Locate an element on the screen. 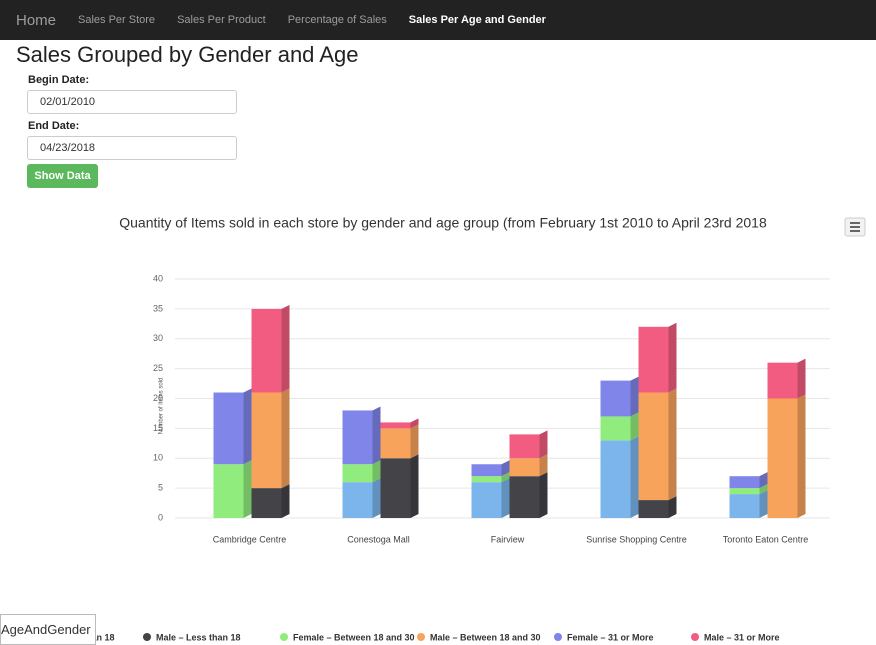 This screenshot has width=876, height=645. x-tick-label: Conestoga Mall is located at coordinates (378, 539).